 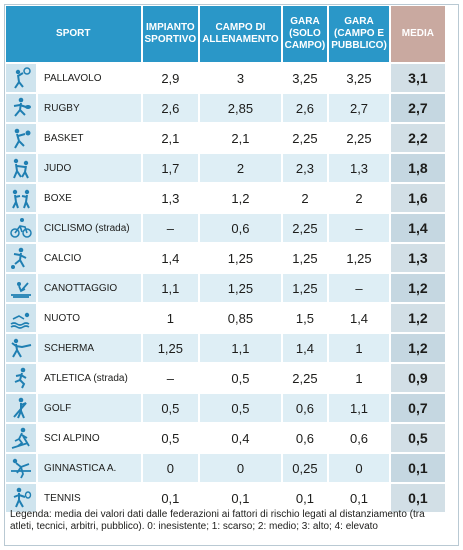 What do you see at coordinates (240, 198) in the screenshot?
I see `campo-cell: 1,2` at bounding box center [240, 198].